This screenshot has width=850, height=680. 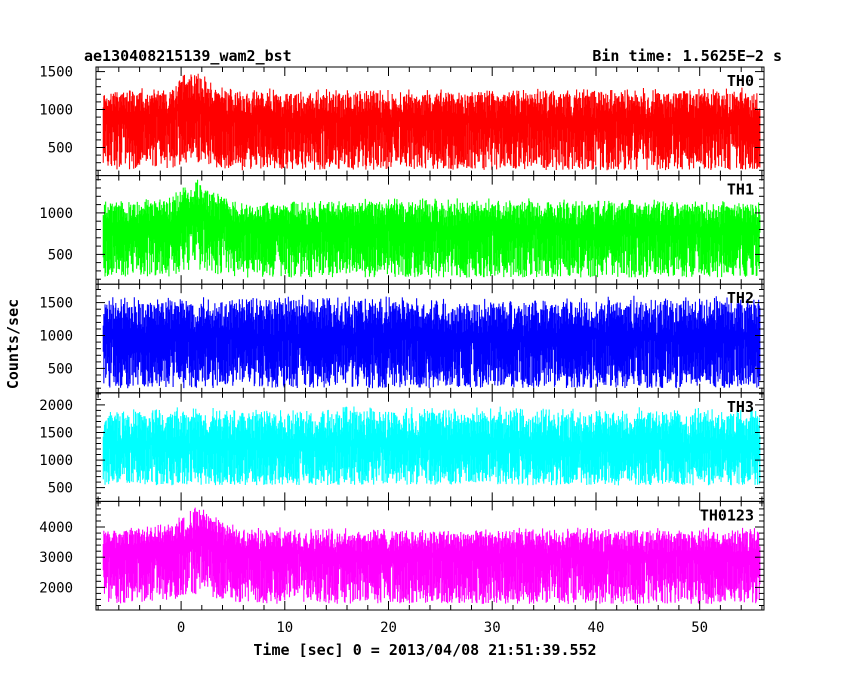 I want to click on x-tick-label: 10, so click(x=284, y=628).